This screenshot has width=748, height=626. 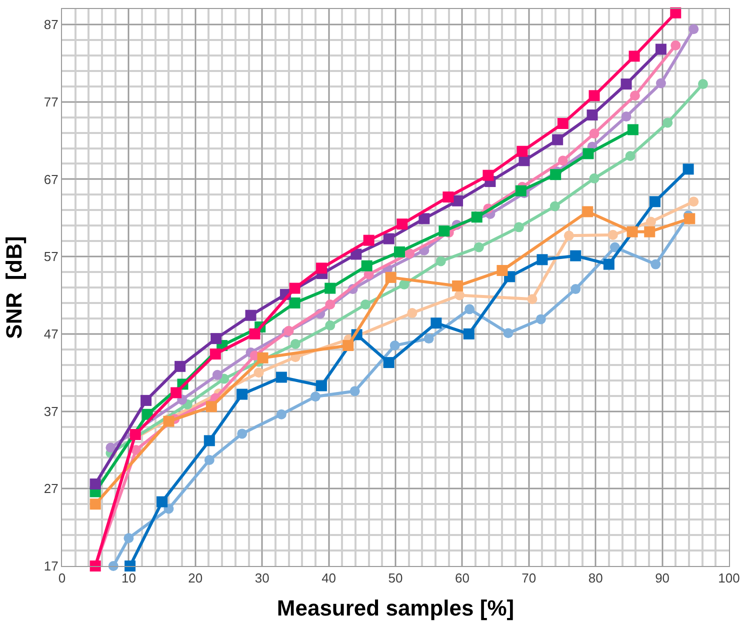 What do you see at coordinates (51, 102) in the screenshot?
I see `y-tick-label: 77` at bounding box center [51, 102].